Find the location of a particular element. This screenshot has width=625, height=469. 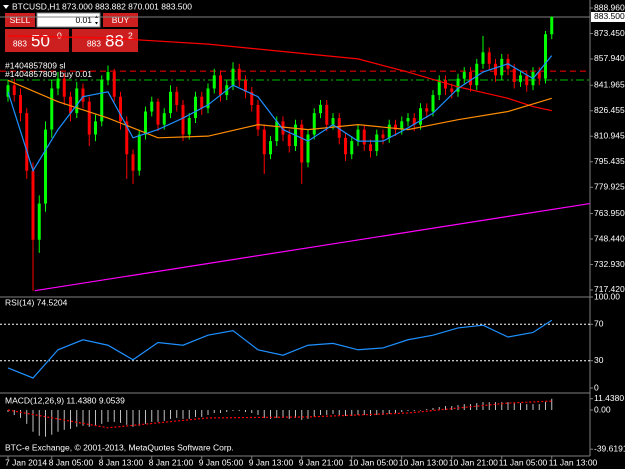

y-tick-label: 30 is located at coordinates (599, 360).